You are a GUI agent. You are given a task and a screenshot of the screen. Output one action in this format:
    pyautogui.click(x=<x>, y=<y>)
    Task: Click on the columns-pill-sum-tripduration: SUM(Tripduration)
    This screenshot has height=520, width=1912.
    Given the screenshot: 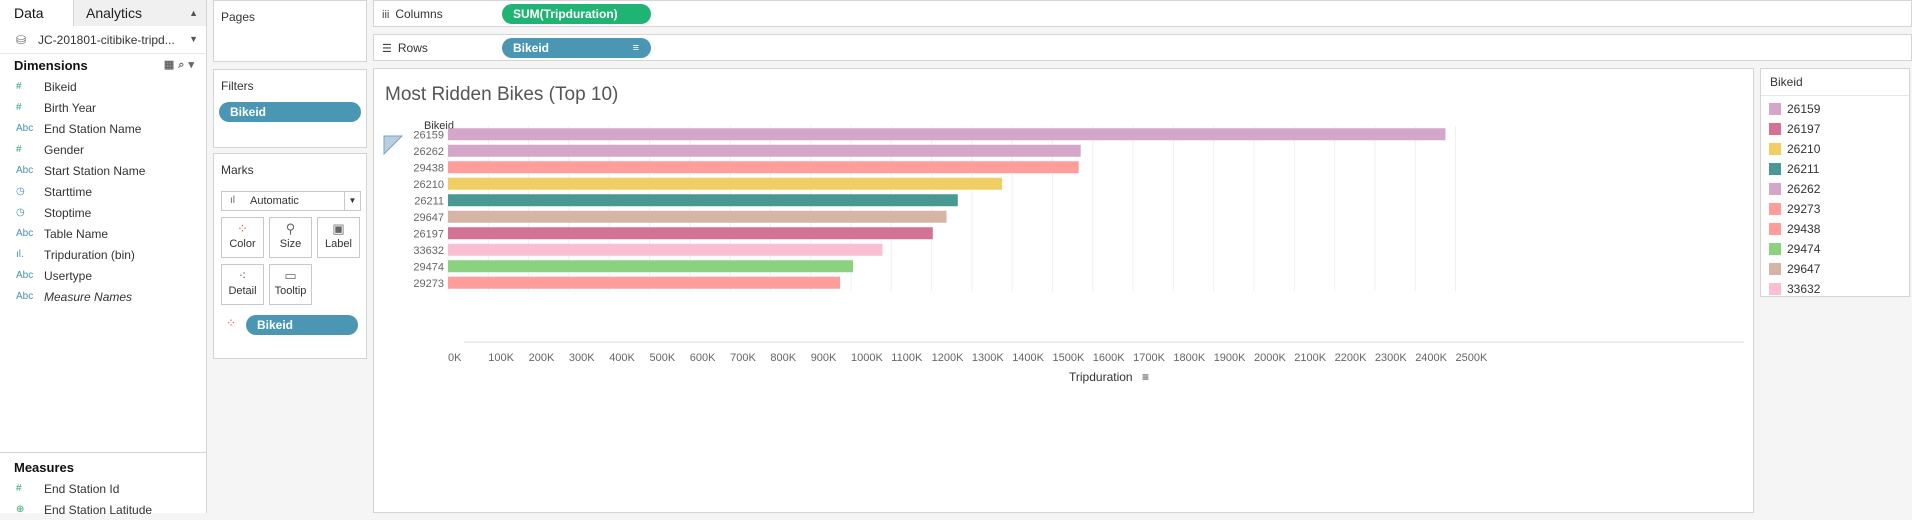 What is the action you would take?
    pyautogui.click(x=576, y=14)
    